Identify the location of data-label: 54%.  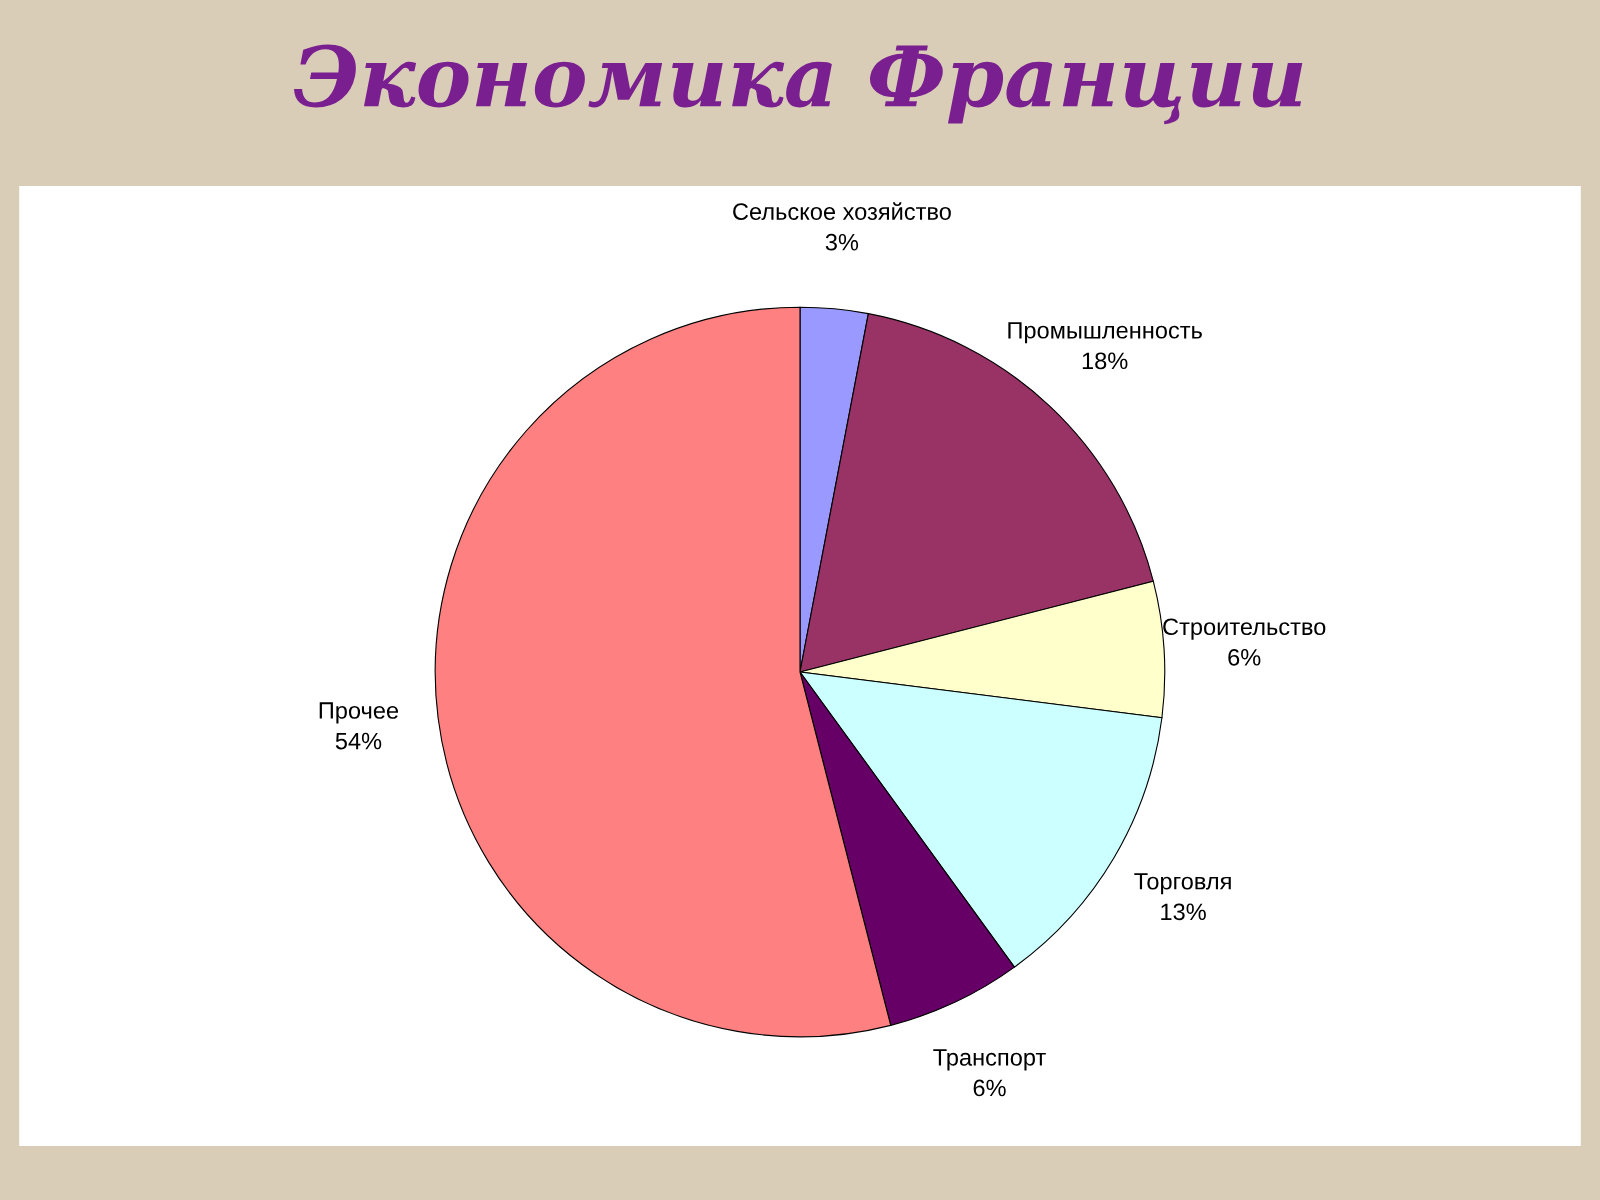
(358, 741).